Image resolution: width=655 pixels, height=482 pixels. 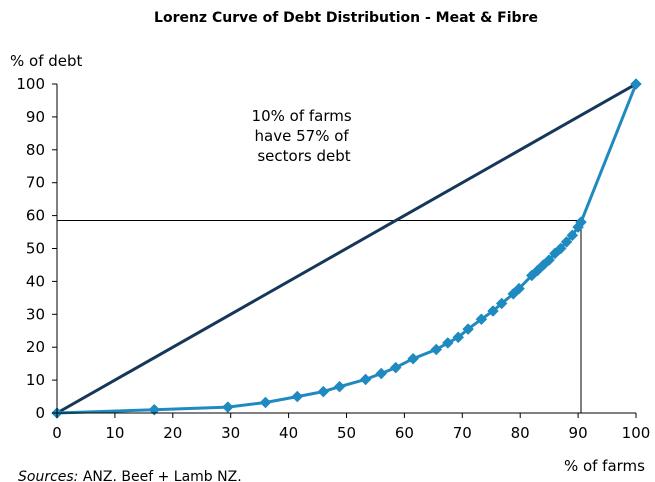 I want to click on y-axis-label: % of debt, so click(x=46, y=61).